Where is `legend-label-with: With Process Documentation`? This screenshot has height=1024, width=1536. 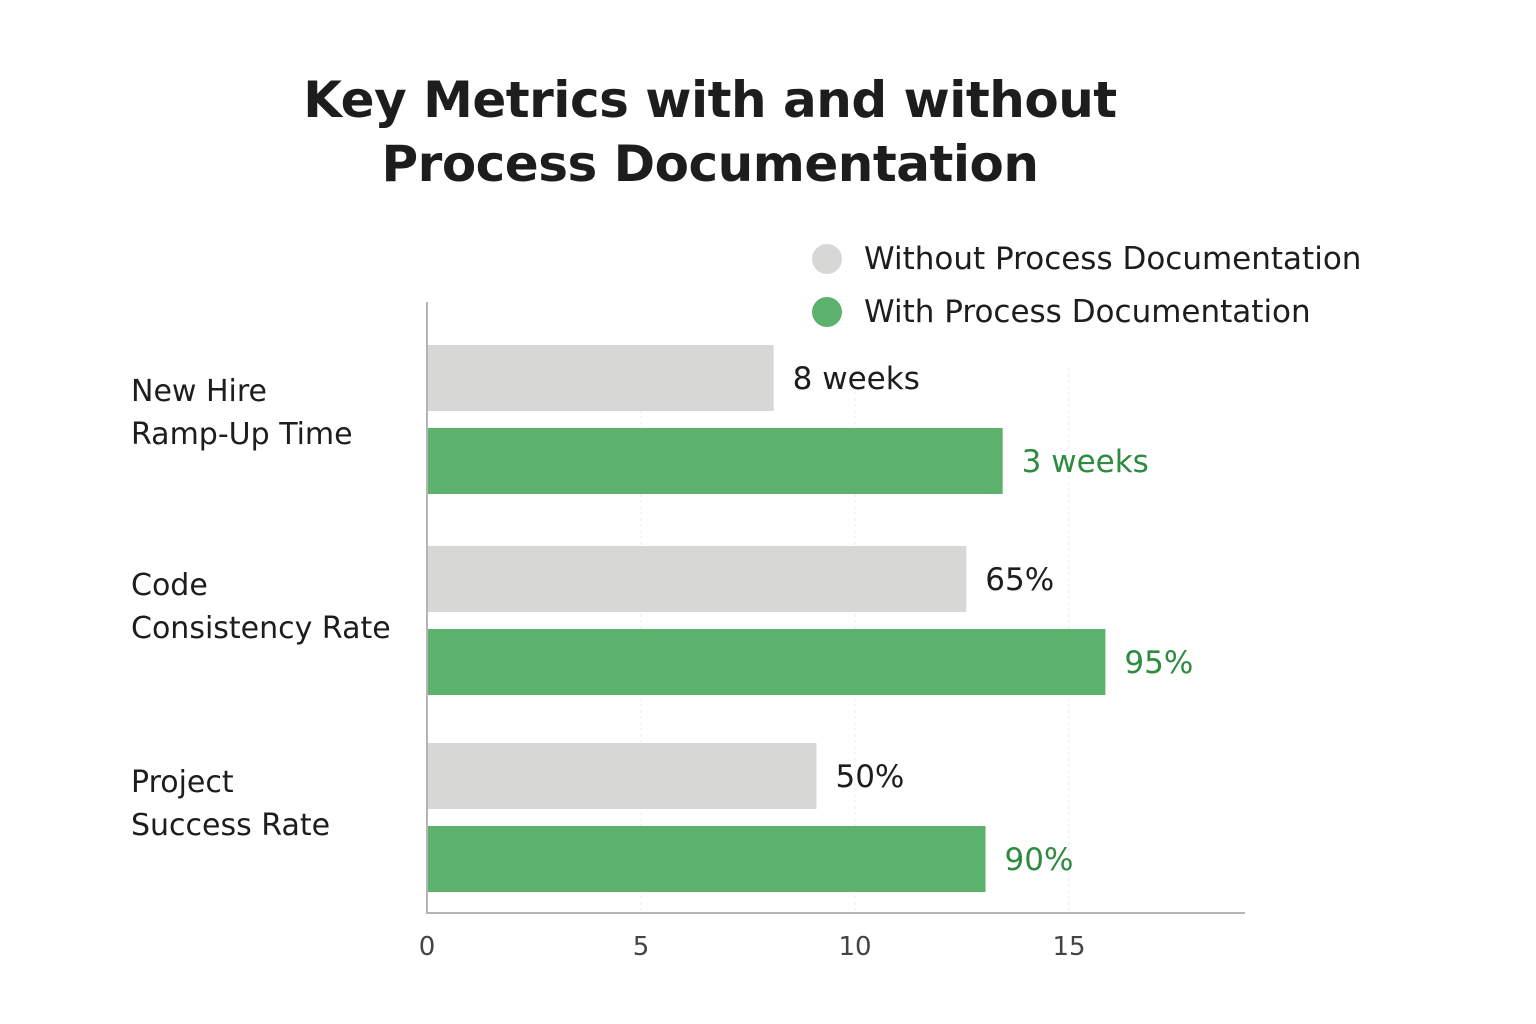
legend-label-with: With Process Documentation is located at coordinates (1087, 311).